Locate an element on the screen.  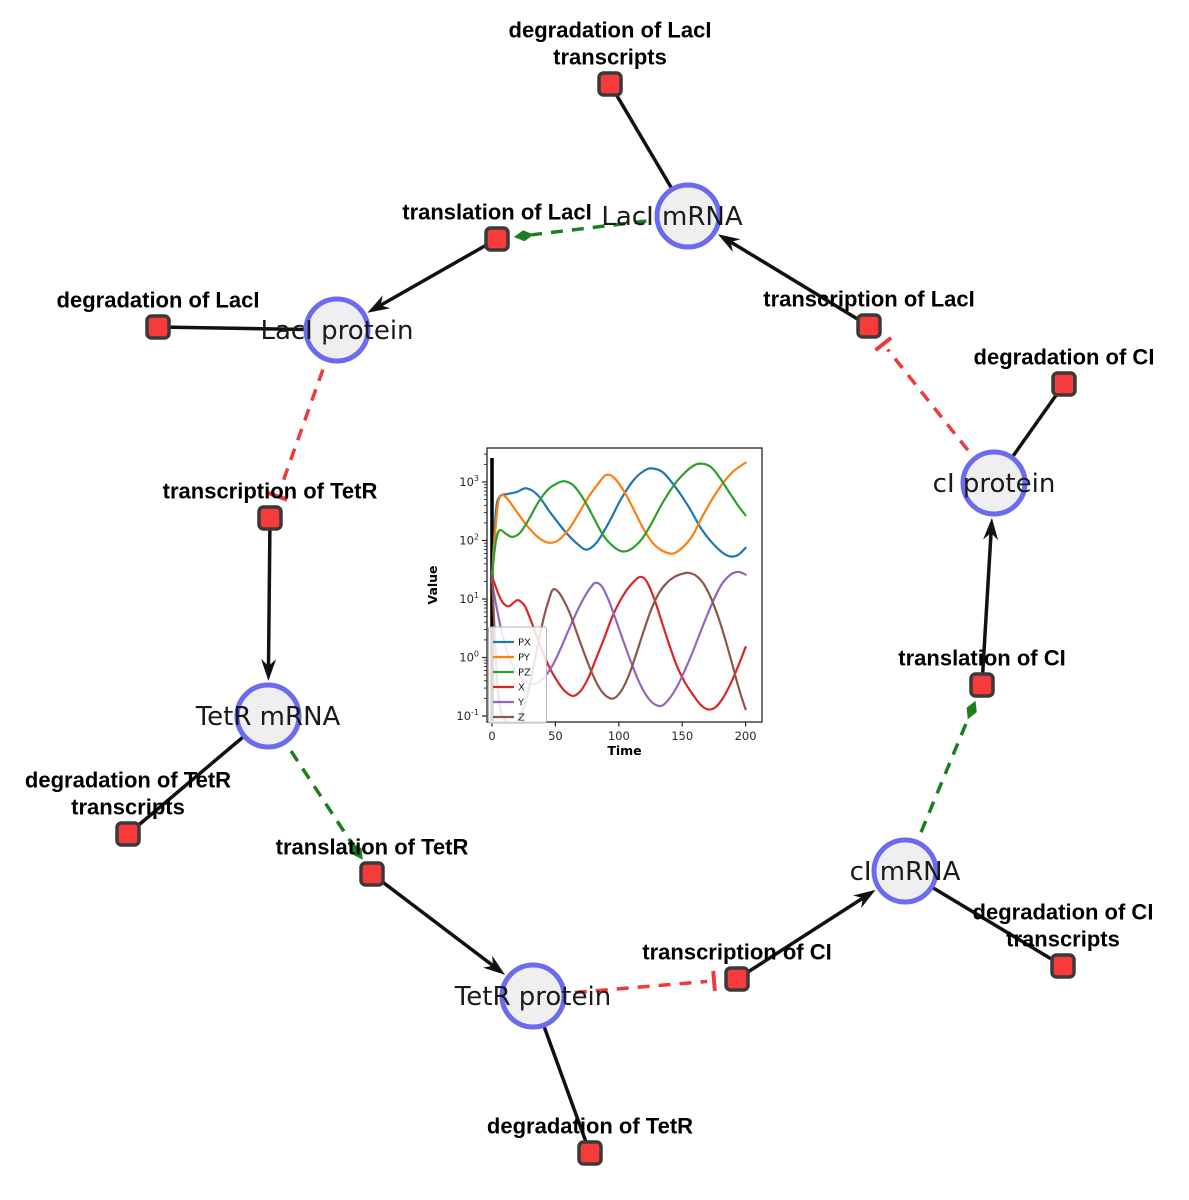
reaction-node-tetr-mrna-deg is located at coordinates (128, 834).